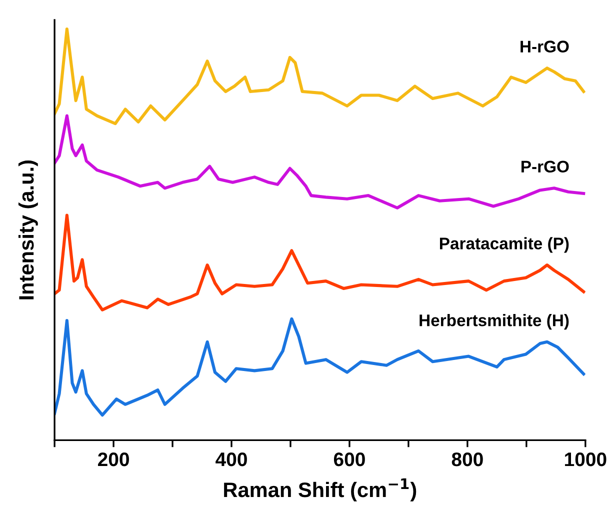 The width and height of the screenshot is (613, 513). I want to click on x-tick-label: 600, so click(349, 459).